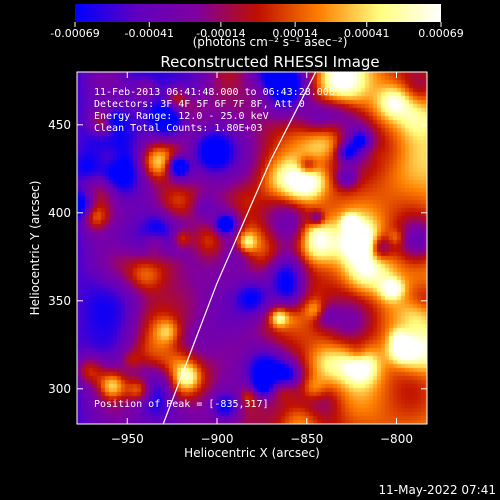  What do you see at coordinates (270, 42) in the screenshot?
I see `colorbar-units: (photons cm⁻² s⁻¹ asec⁻²)` at bounding box center [270, 42].